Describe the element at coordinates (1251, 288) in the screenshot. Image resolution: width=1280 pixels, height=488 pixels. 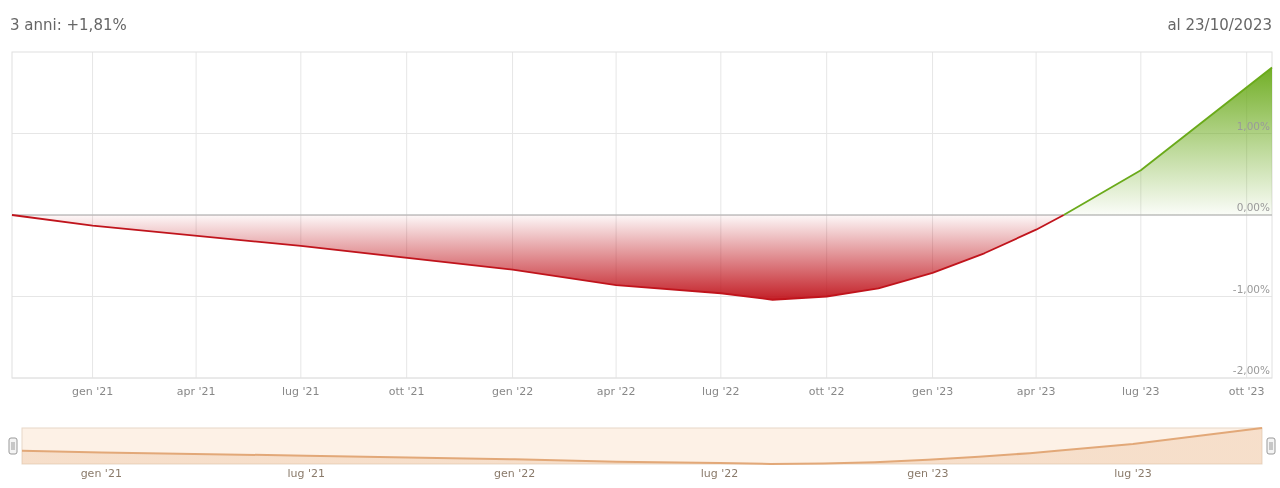
I see `y-tick-label: -1,00%` at that location.